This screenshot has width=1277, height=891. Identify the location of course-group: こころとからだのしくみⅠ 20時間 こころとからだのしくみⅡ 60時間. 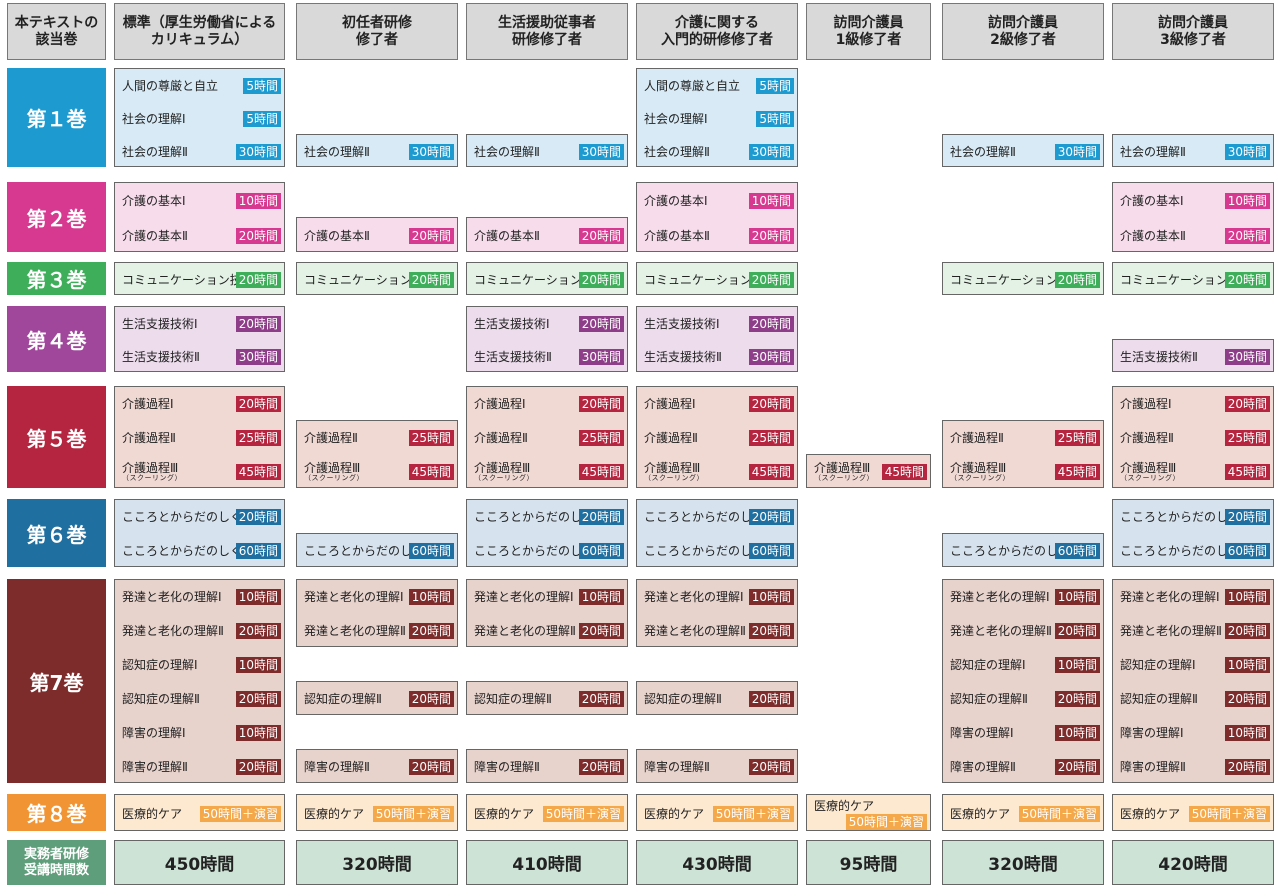
(717, 533).